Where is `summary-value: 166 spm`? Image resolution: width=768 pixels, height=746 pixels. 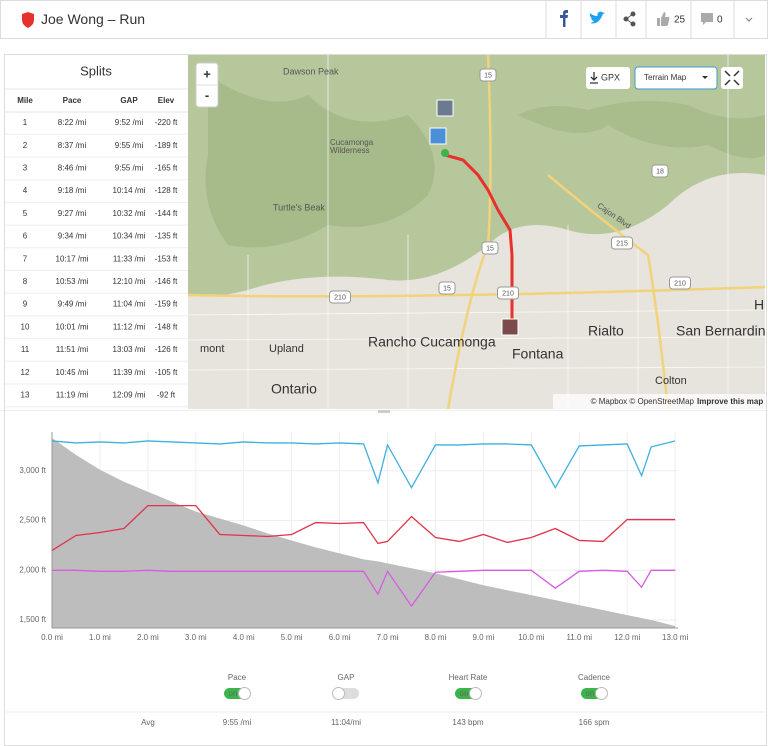
summary-value: 166 spm is located at coordinates (594, 722).